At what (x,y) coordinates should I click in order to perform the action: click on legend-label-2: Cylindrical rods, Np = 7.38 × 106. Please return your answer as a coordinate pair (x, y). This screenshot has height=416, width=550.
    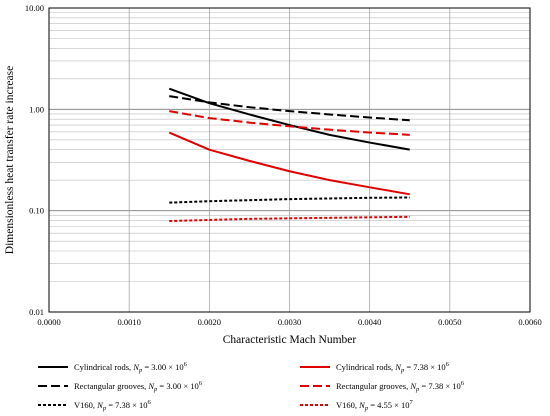
    Looking at the image, I should click on (393, 367).